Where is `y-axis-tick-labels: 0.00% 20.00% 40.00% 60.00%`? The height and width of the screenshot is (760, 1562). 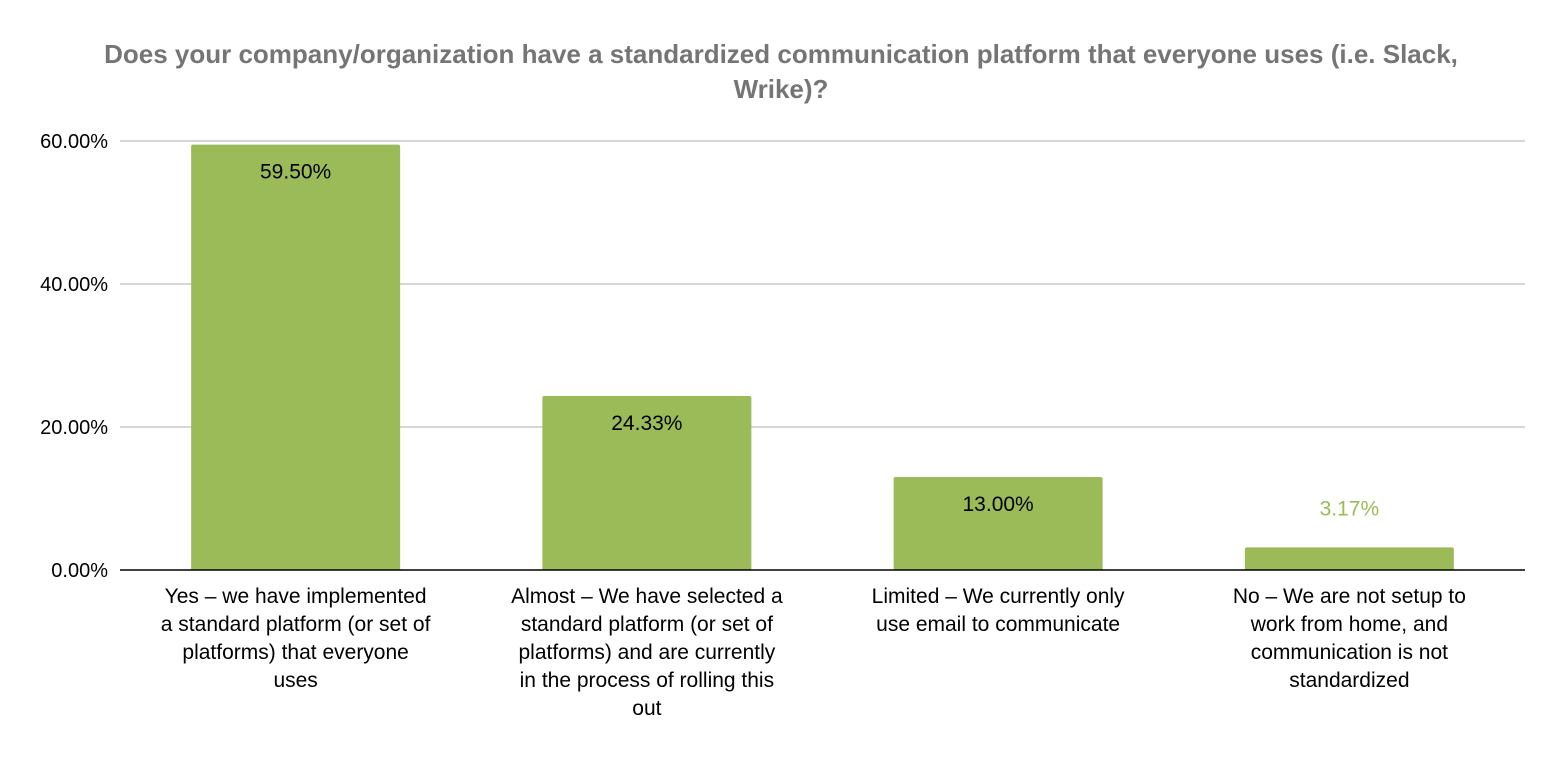
y-axis-tick-labels: 0.00% 20.00% 40.00% 60.00% is located at coordinates (74, 356).